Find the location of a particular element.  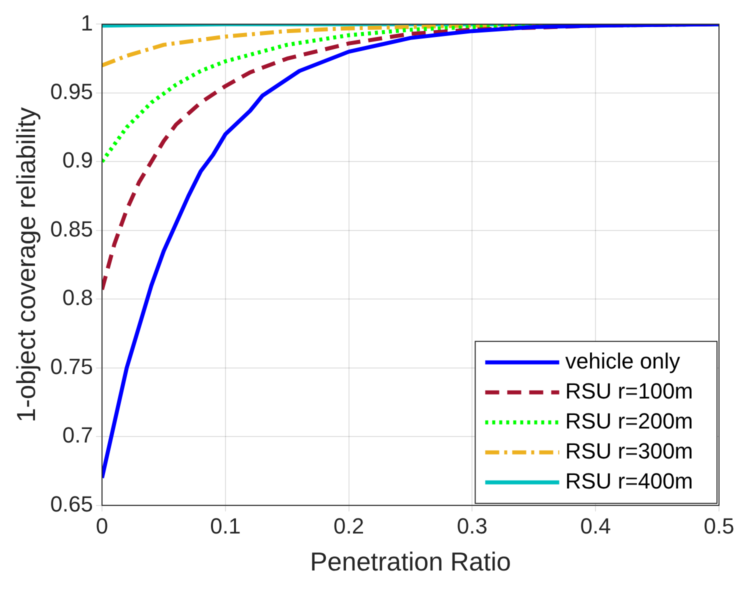

x-tick-label: 0.5 is located at coordinates (719, 526).